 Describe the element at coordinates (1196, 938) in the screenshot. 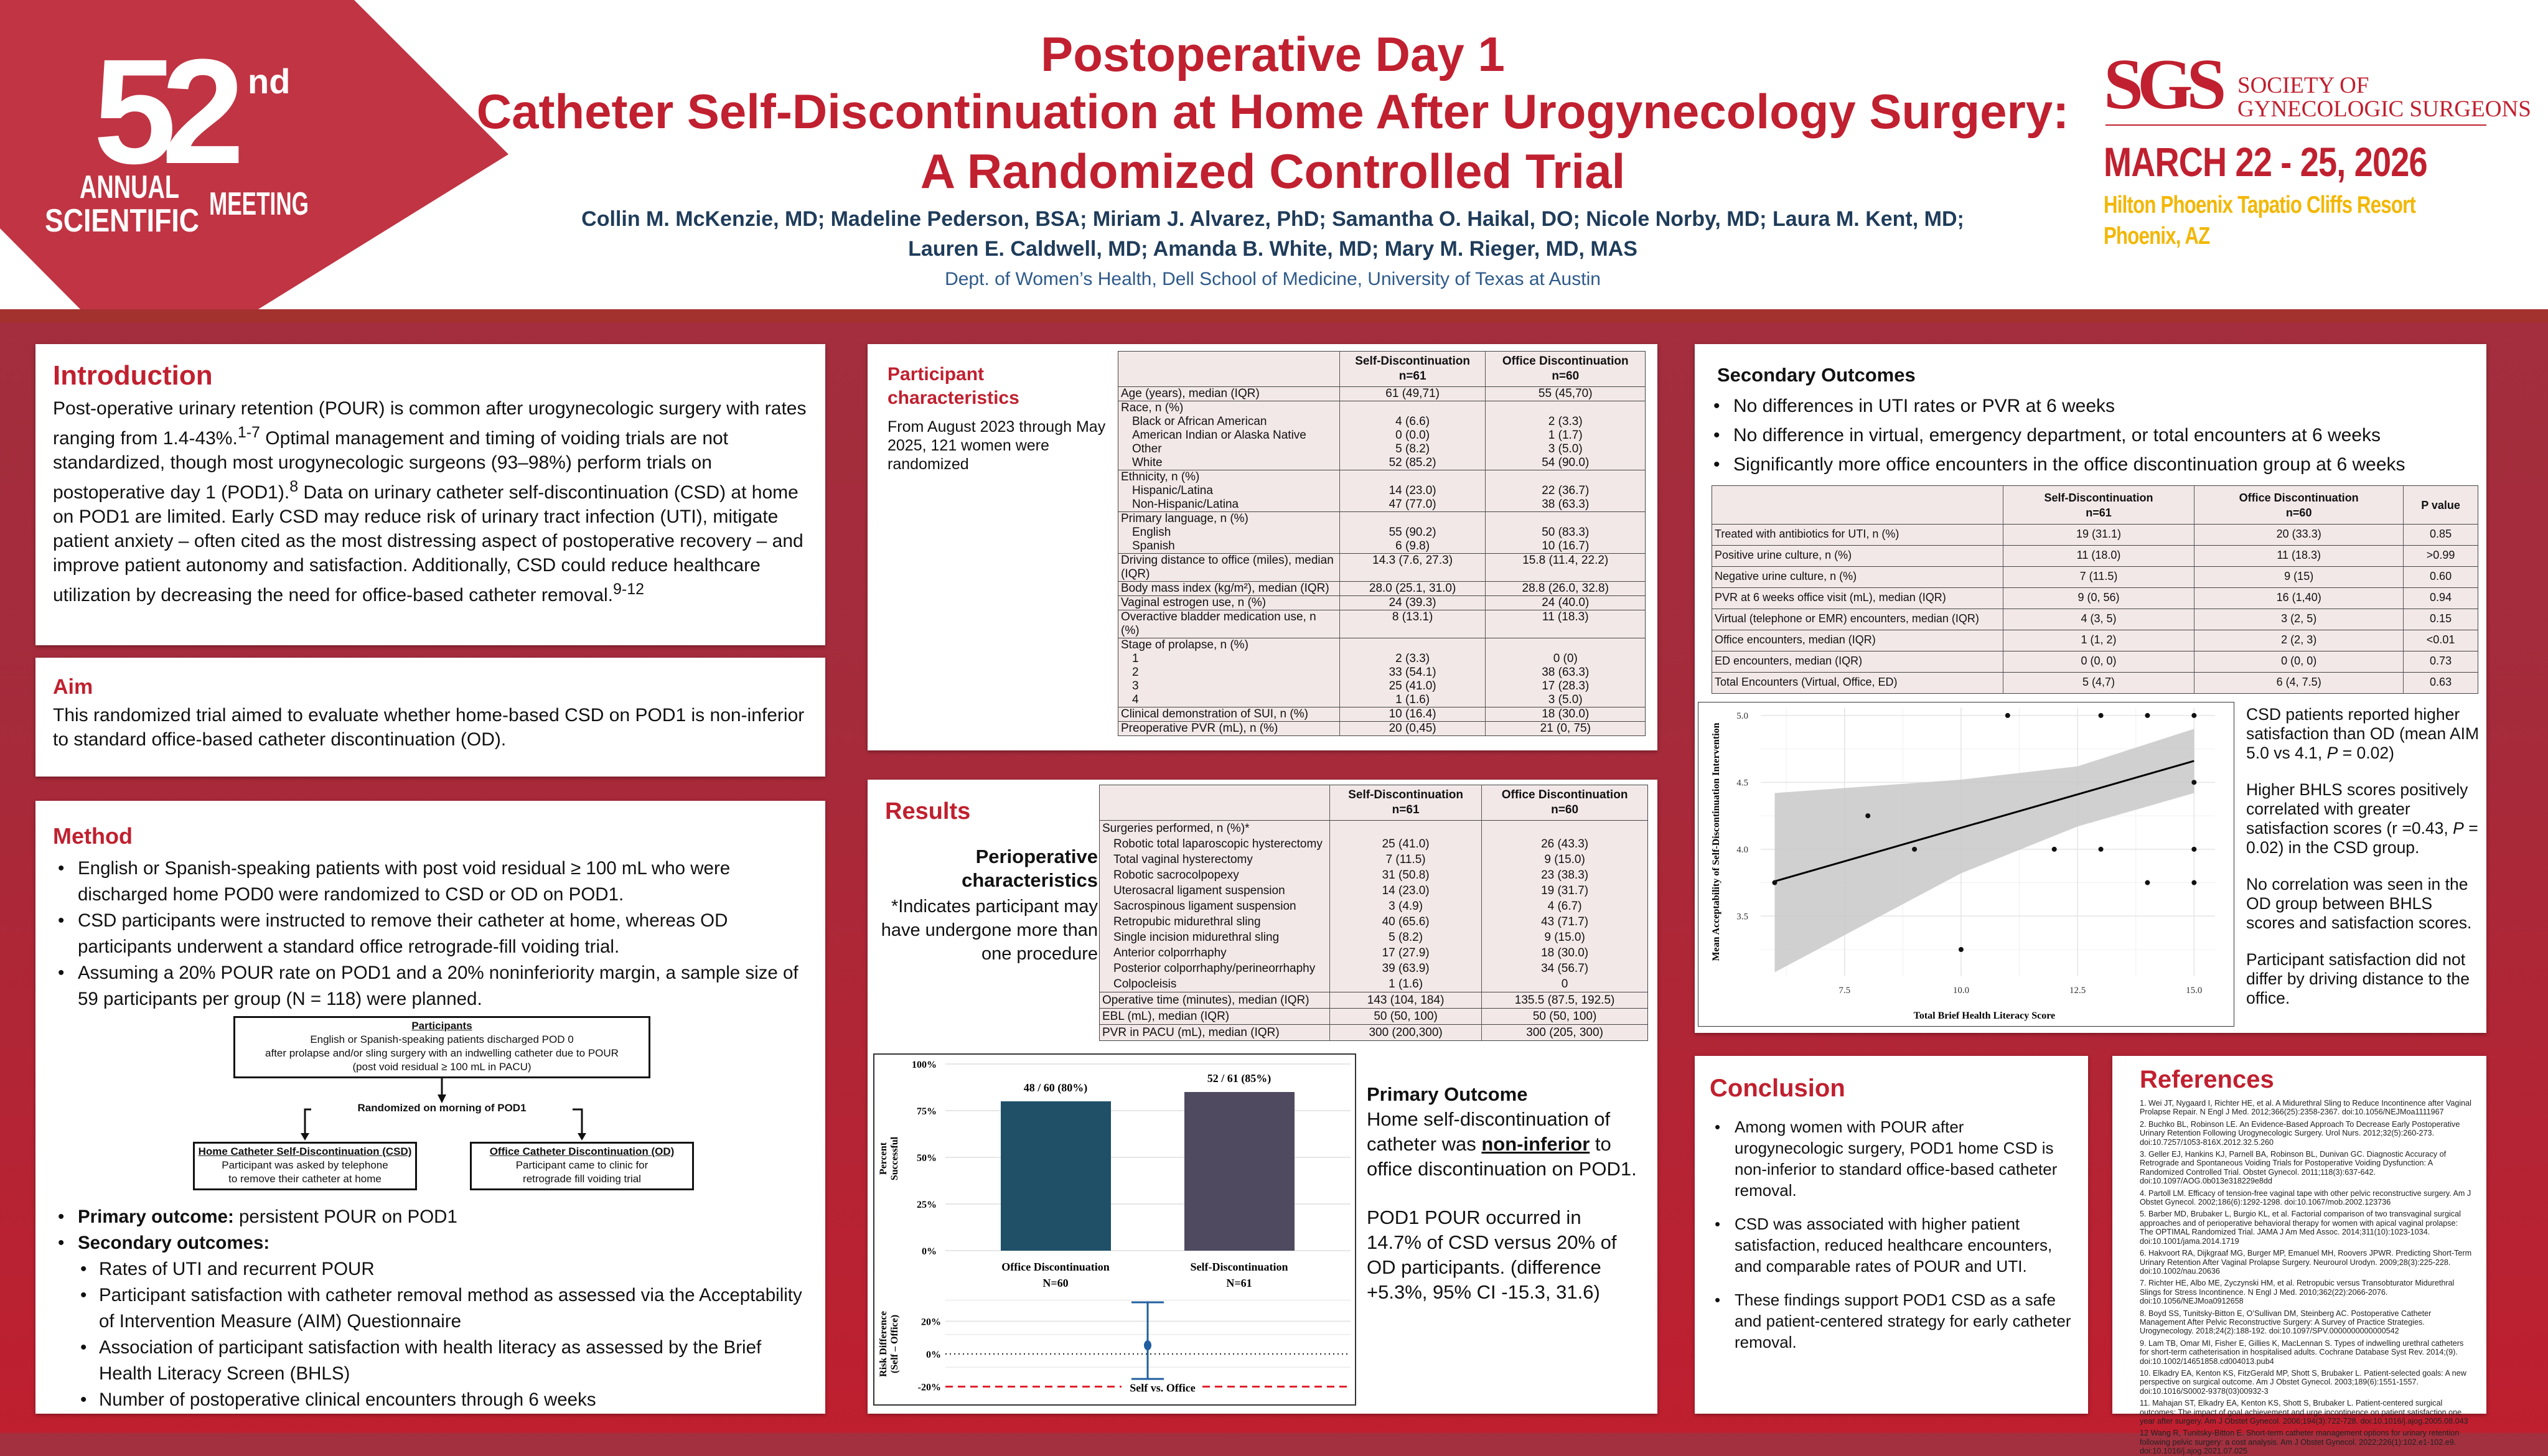

I see `row-label: Single incision midurethral sling` at that location.